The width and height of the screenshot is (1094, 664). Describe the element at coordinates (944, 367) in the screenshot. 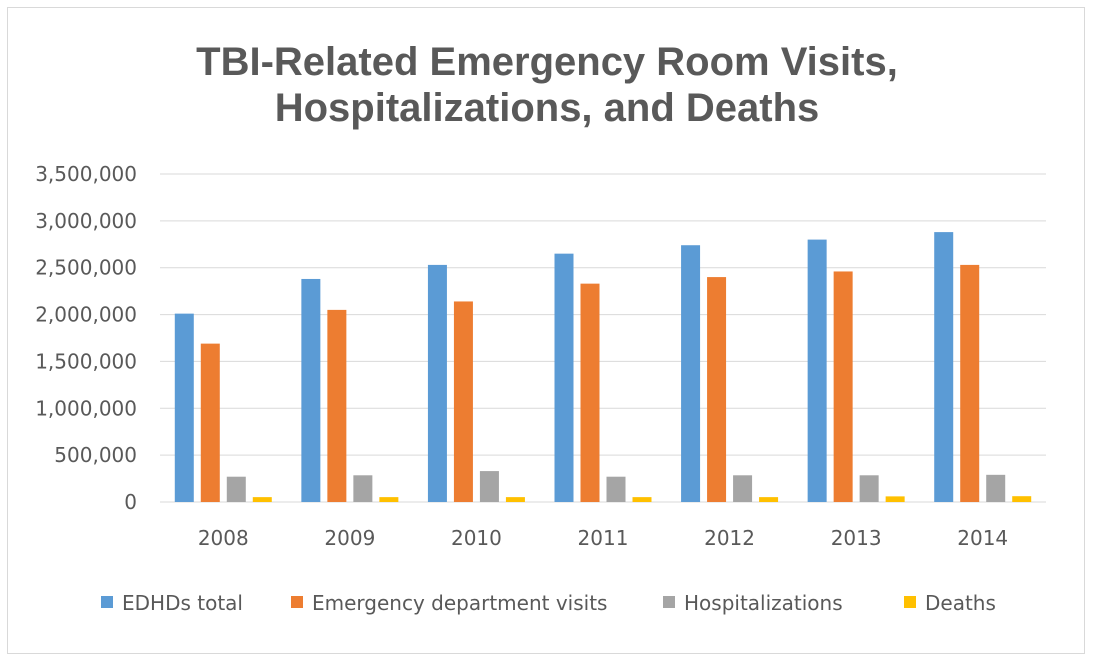

I see `bar-edhds-total-2014` at that location.